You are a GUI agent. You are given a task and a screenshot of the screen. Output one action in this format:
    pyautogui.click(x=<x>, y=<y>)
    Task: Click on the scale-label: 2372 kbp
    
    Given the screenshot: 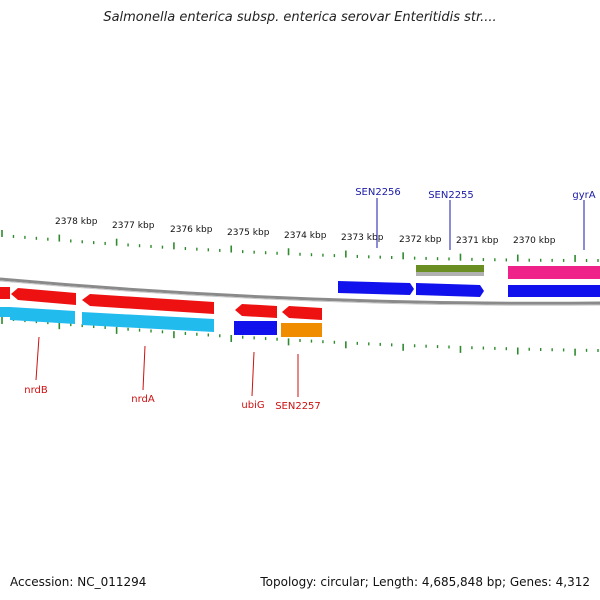 What is the action you would take?
    pyautogui.click(x=420, y=240)
    